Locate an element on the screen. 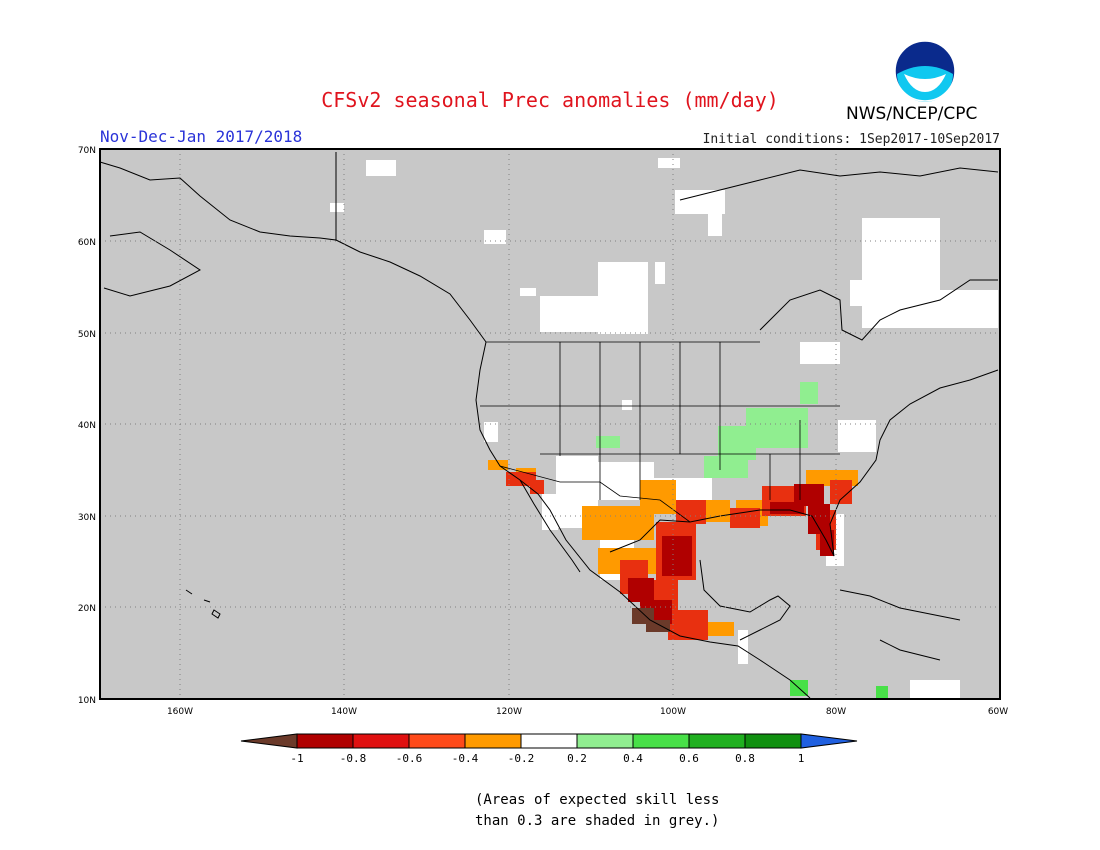 This screenshot has height=850, width=1100. map-title: CFSv2 seasonal Prec anomalies (mm/day) is located at coordinates (550, 100).